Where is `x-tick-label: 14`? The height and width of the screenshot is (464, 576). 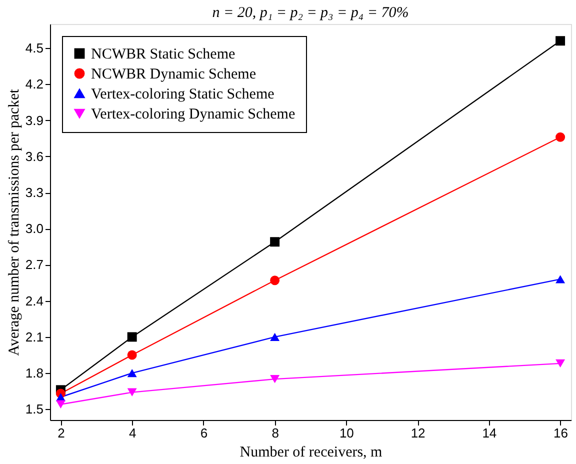
x-tick-label: 14 is located at coordinates (489, 433).